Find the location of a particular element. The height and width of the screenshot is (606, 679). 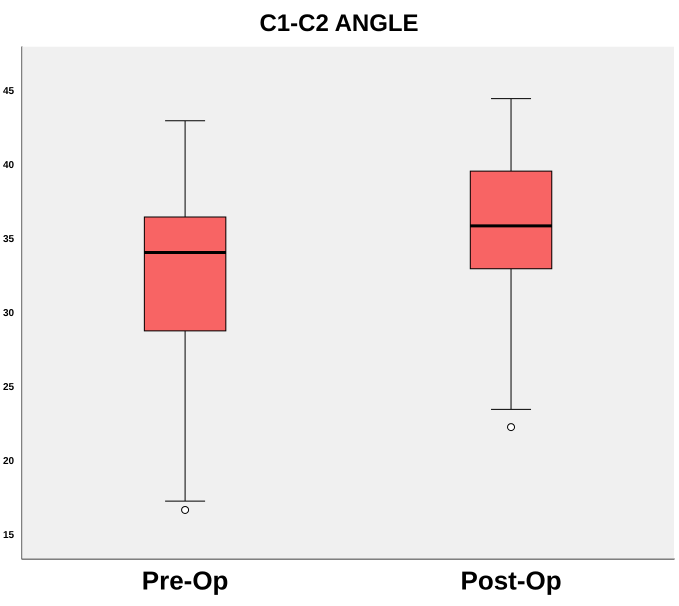

y-tick-label: 25 is located at coordinates (9, 387).